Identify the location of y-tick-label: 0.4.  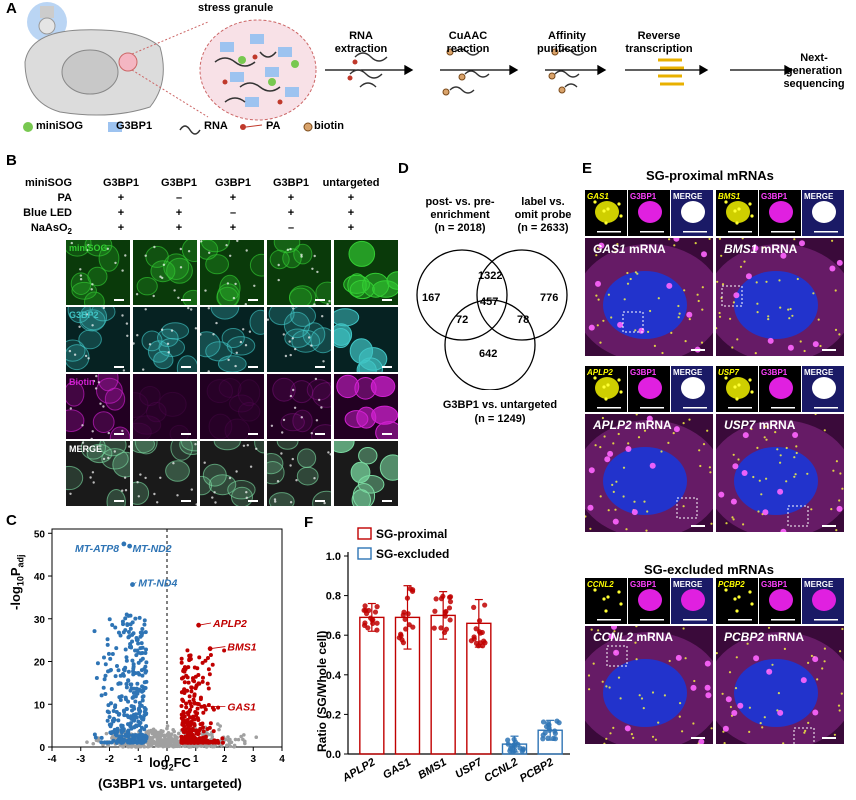
(334, 676).